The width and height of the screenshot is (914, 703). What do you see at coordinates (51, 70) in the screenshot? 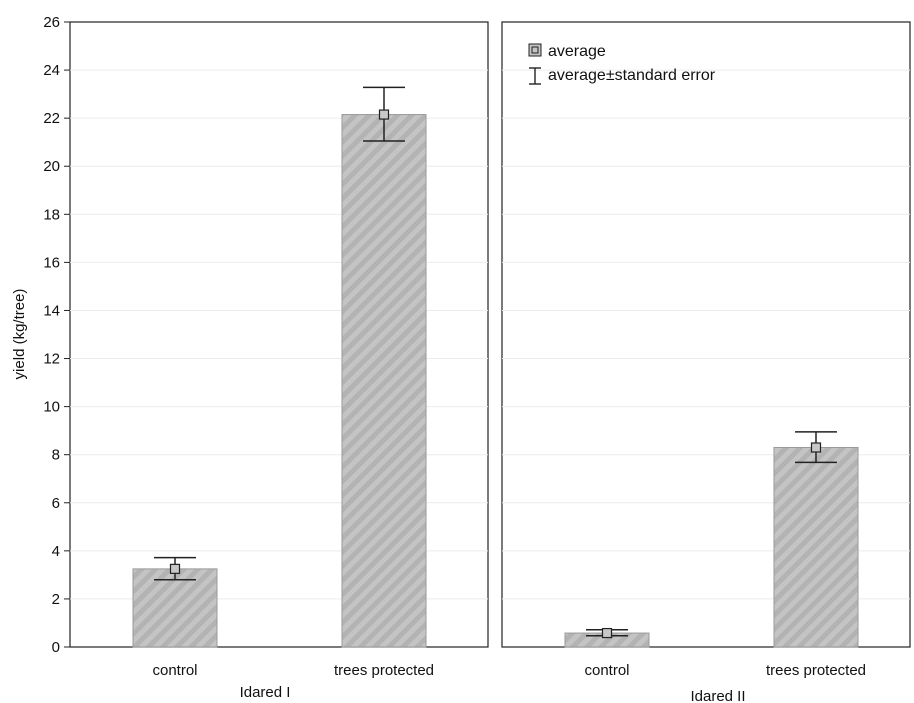
I see `y-tick-label: 24` at bounding box center [51, 70].